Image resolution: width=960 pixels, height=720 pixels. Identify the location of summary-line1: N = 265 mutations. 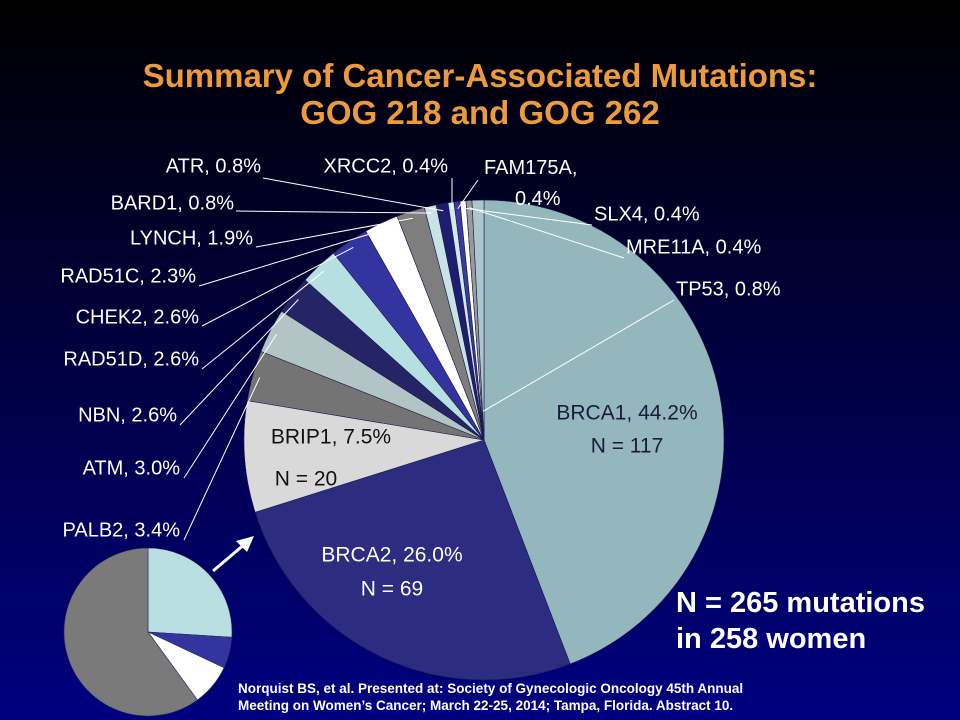
(800, 603).